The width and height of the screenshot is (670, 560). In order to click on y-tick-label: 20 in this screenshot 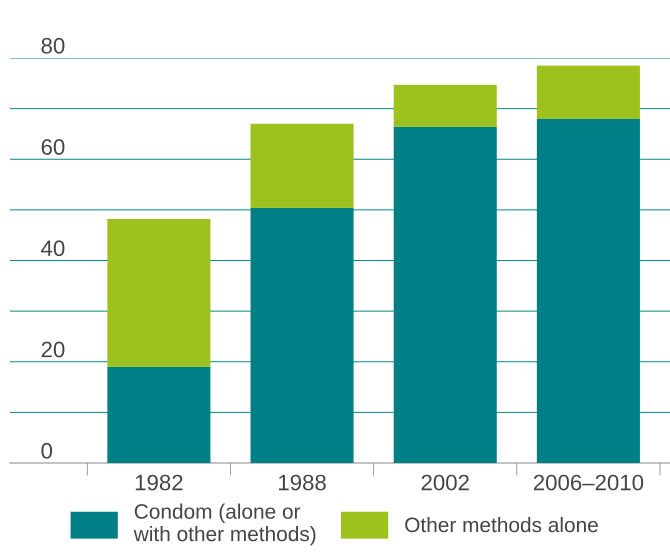, I will do `click(53, 350)`.